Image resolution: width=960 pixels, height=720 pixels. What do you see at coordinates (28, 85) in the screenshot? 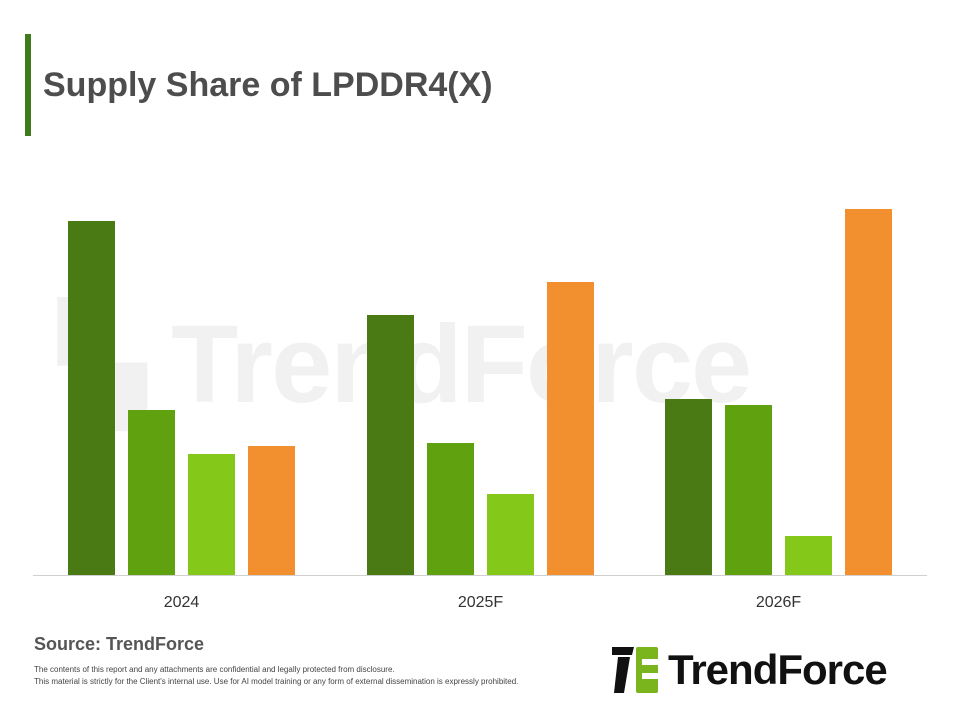
I see `title-accent-bar` at bounding box center [28, 85].